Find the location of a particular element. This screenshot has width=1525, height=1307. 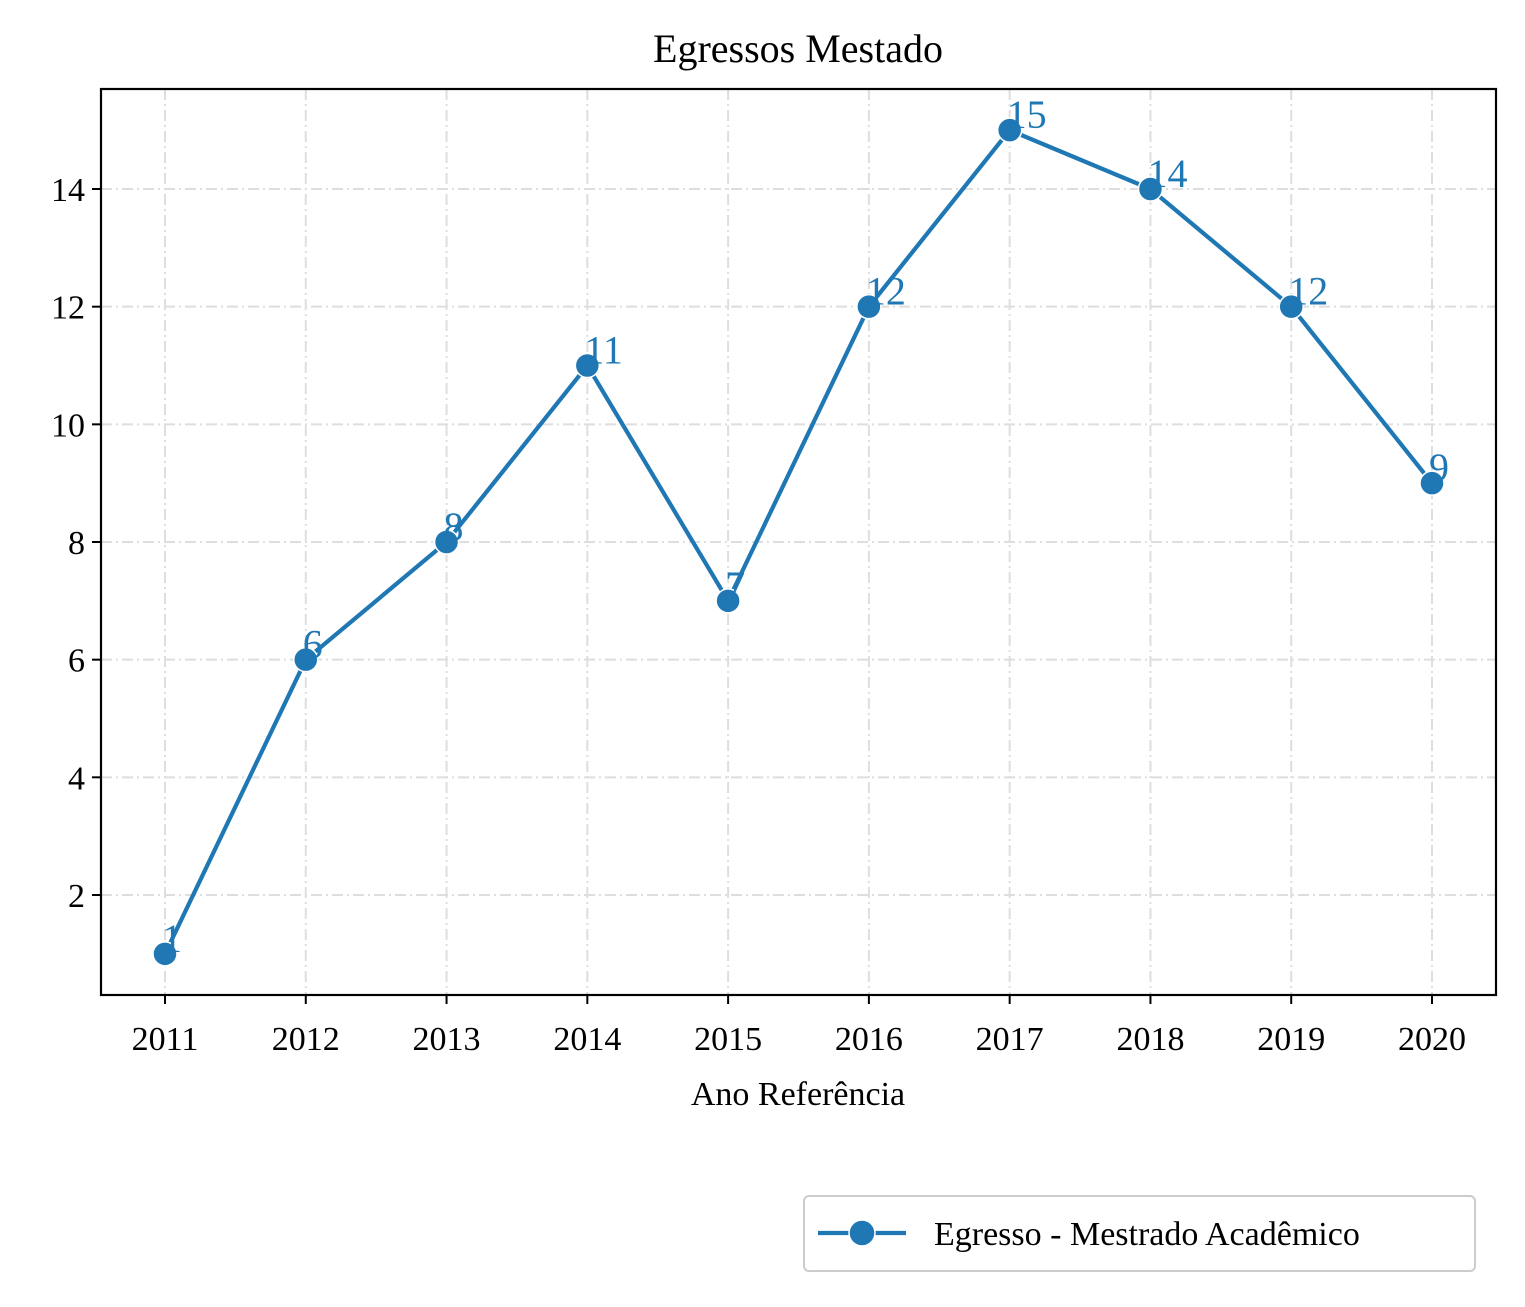

data-point-label: 9 is located at coordinates (1439, 467).